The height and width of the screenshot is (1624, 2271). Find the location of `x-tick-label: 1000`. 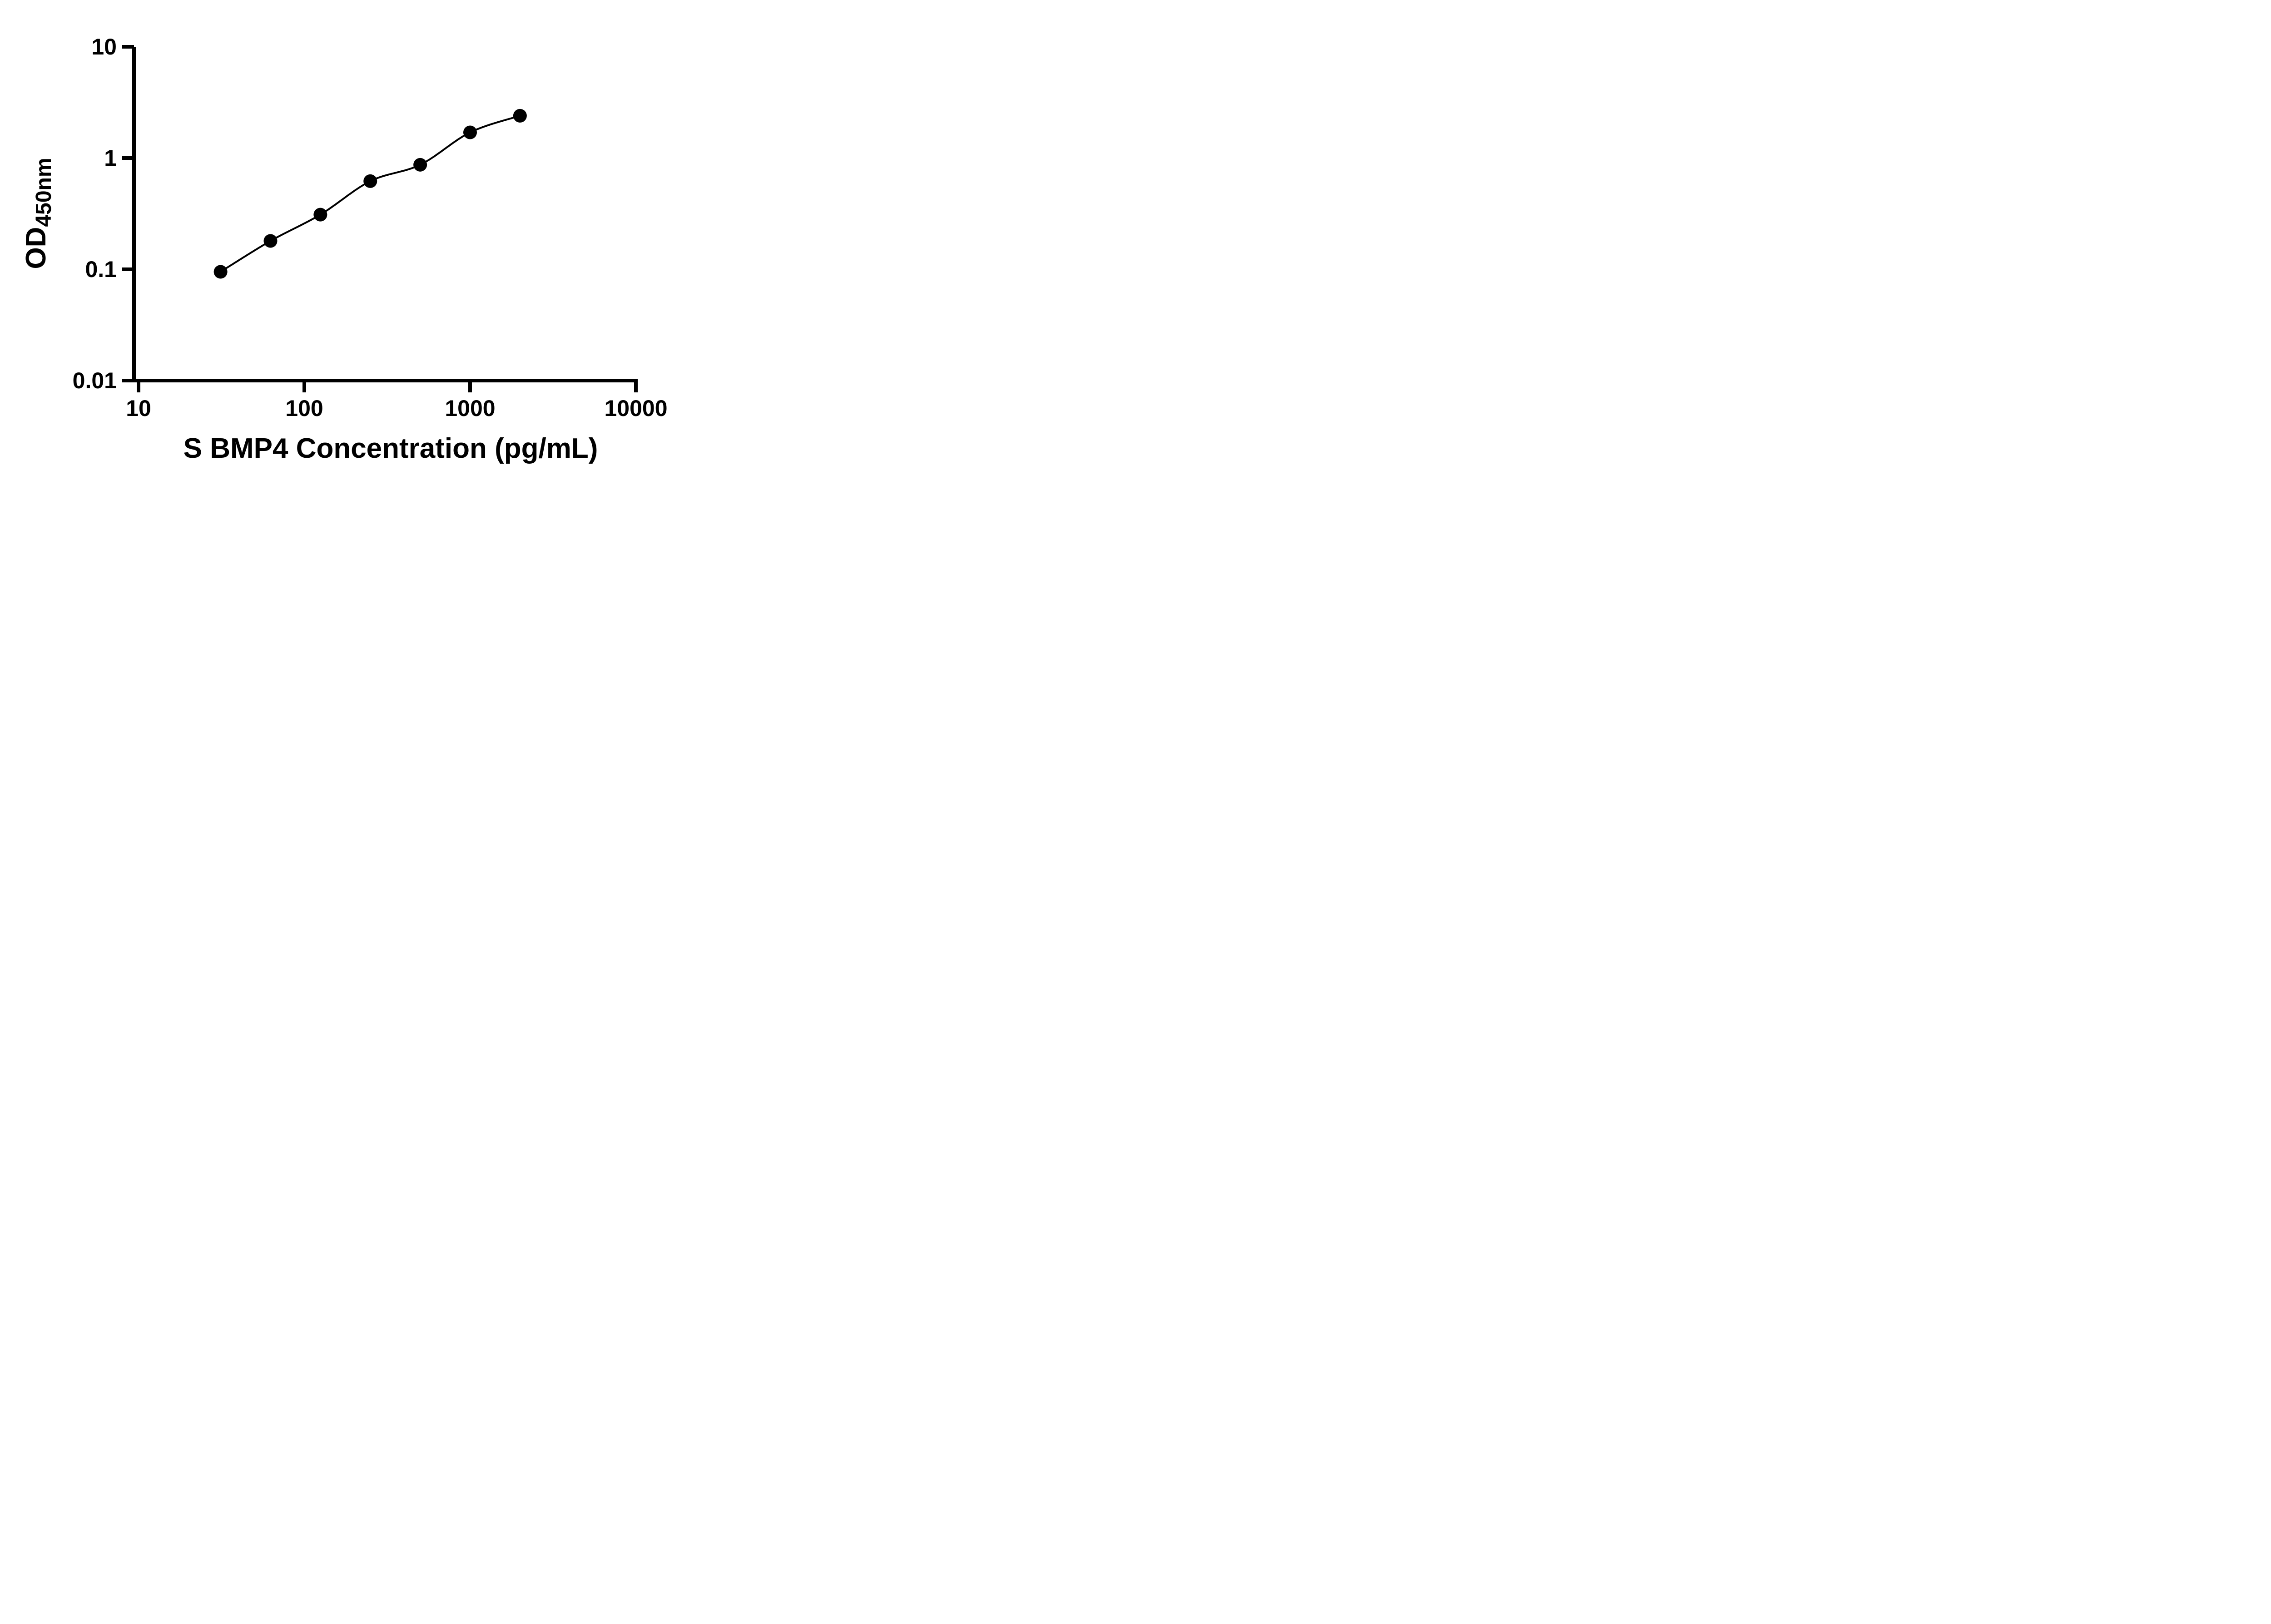

x-tick-label: 1000 is located at coordinates (470, 408).